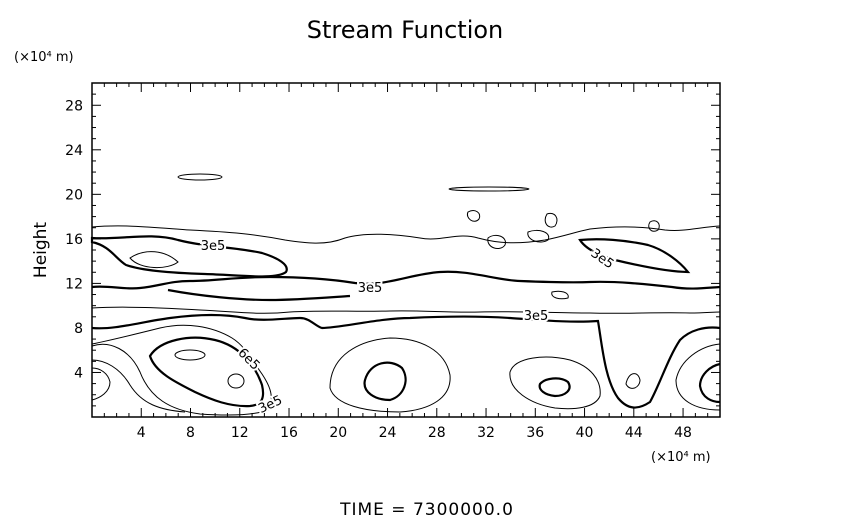  I want to click on x-tick-label: 16, so click(289, 433).